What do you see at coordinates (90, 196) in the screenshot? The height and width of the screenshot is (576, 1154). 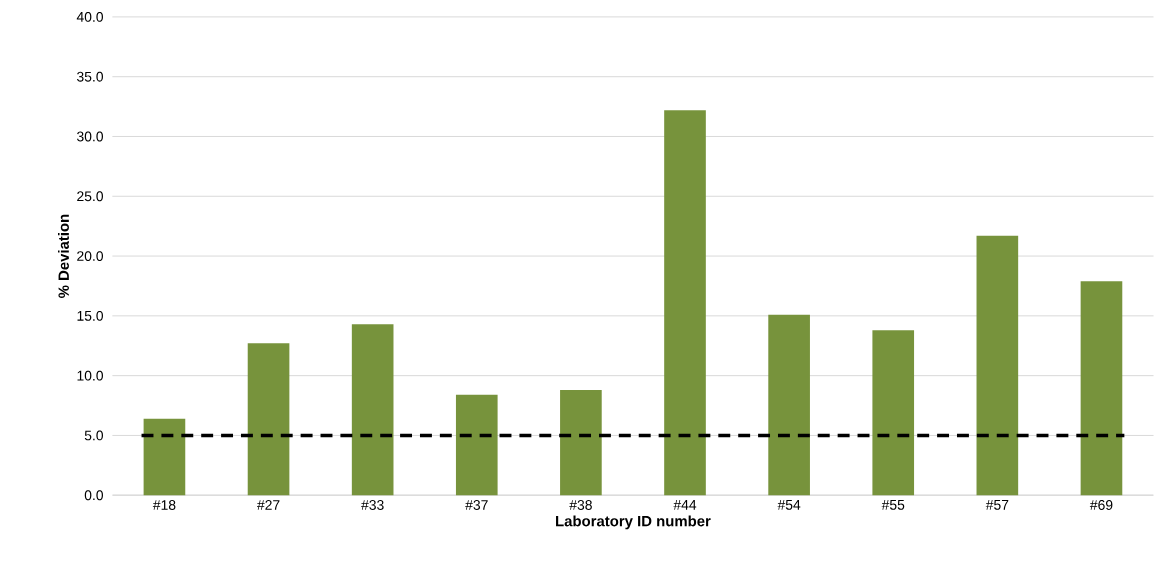 I see `y-tick-label: 25.0` at bounding box center [90, 196].